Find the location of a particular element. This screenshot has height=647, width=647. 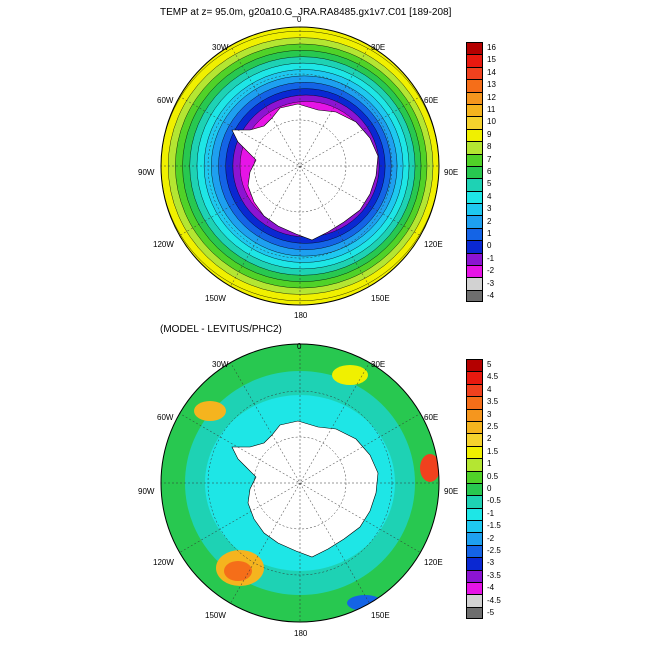

top-colorbar-tick-label: 6 is located at coordinates (489, 171).